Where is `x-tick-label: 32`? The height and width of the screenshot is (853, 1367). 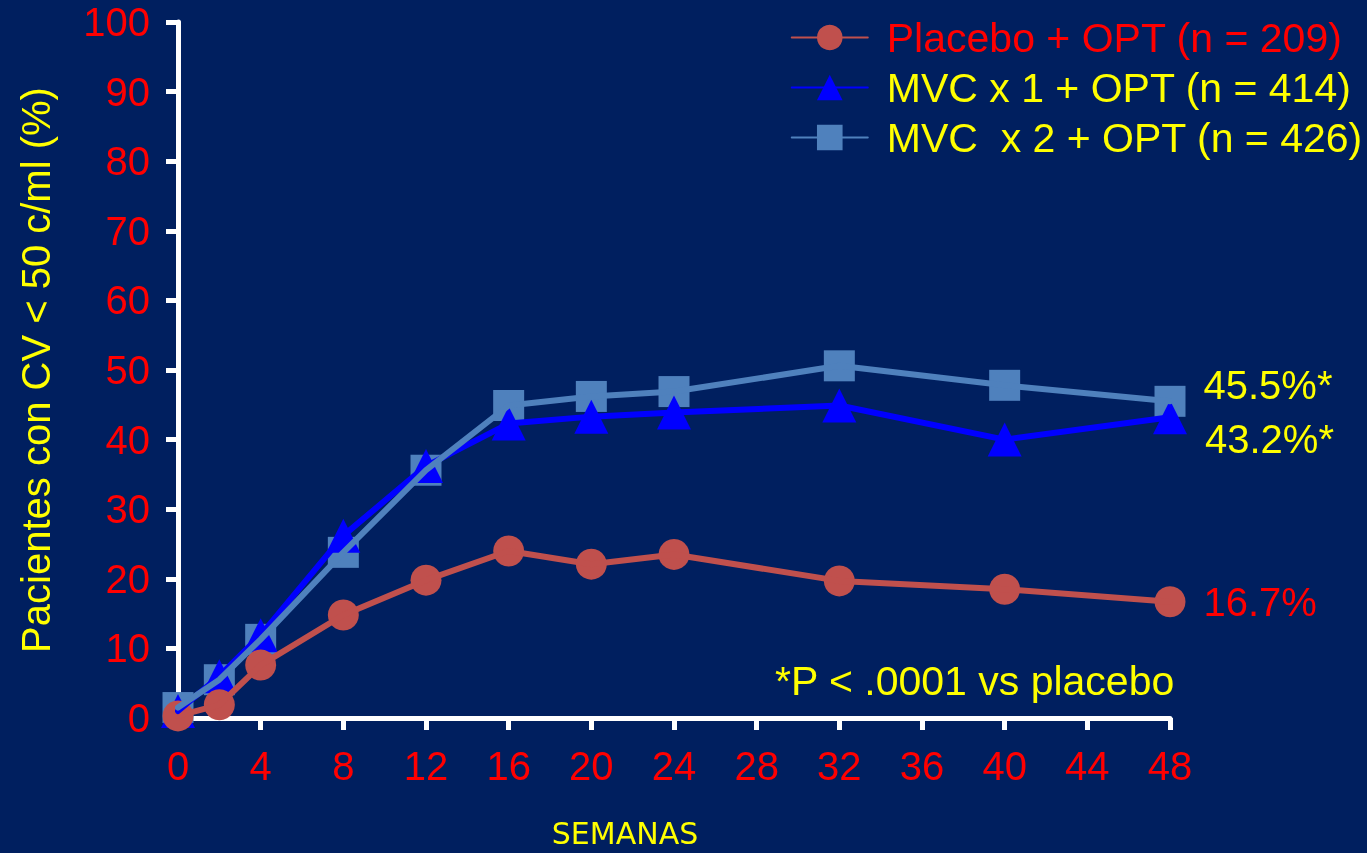
x-tick-label: 32 is located at coordinates (839, 766).